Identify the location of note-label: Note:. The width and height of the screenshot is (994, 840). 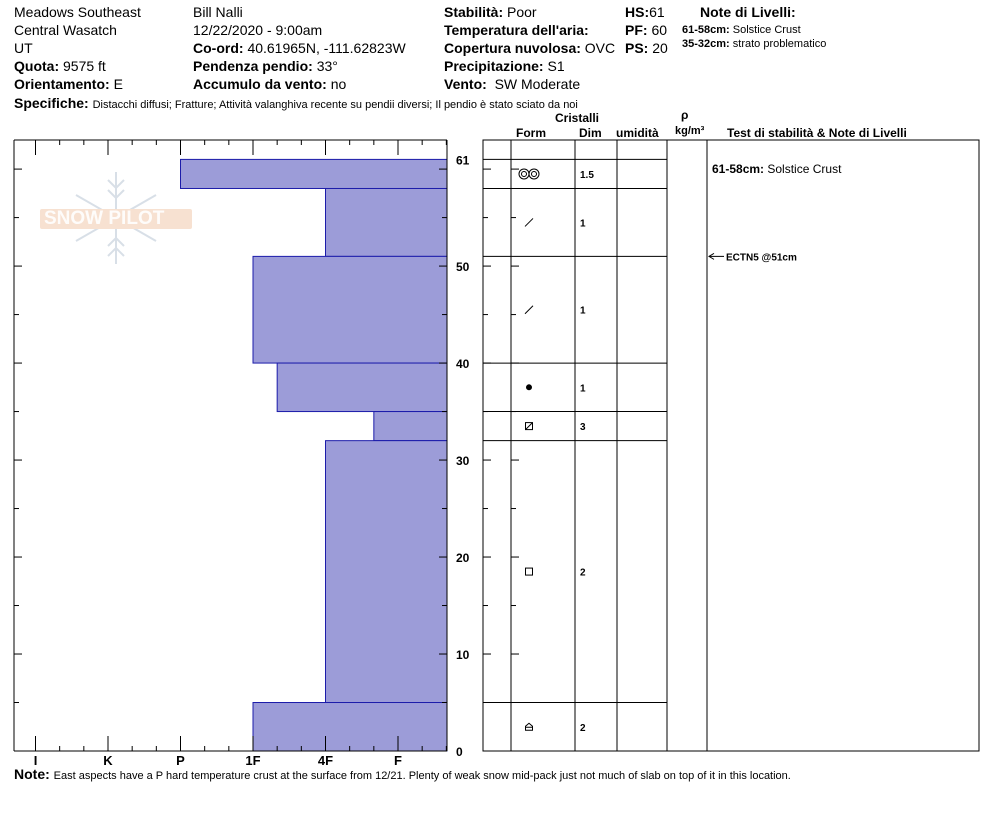
(32, 774).